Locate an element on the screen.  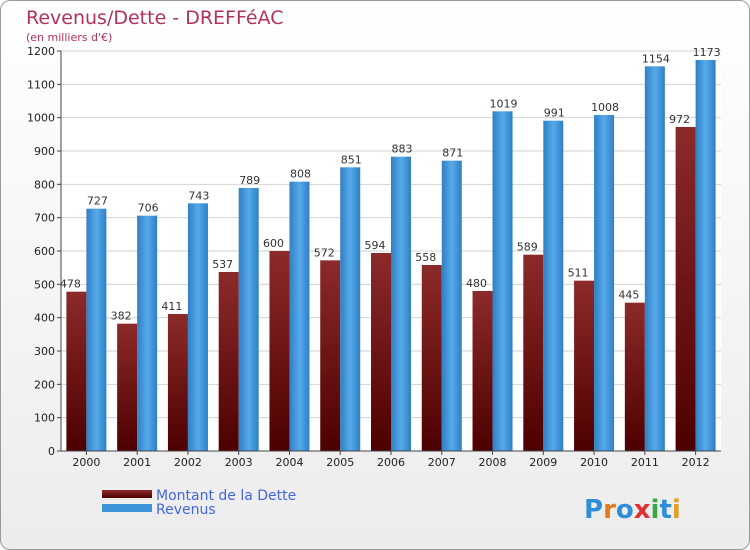
y-axis: 0 100 200 300 400 500 600 700 800 900 1000 1100 1200 is located at coordinates (44, 251).